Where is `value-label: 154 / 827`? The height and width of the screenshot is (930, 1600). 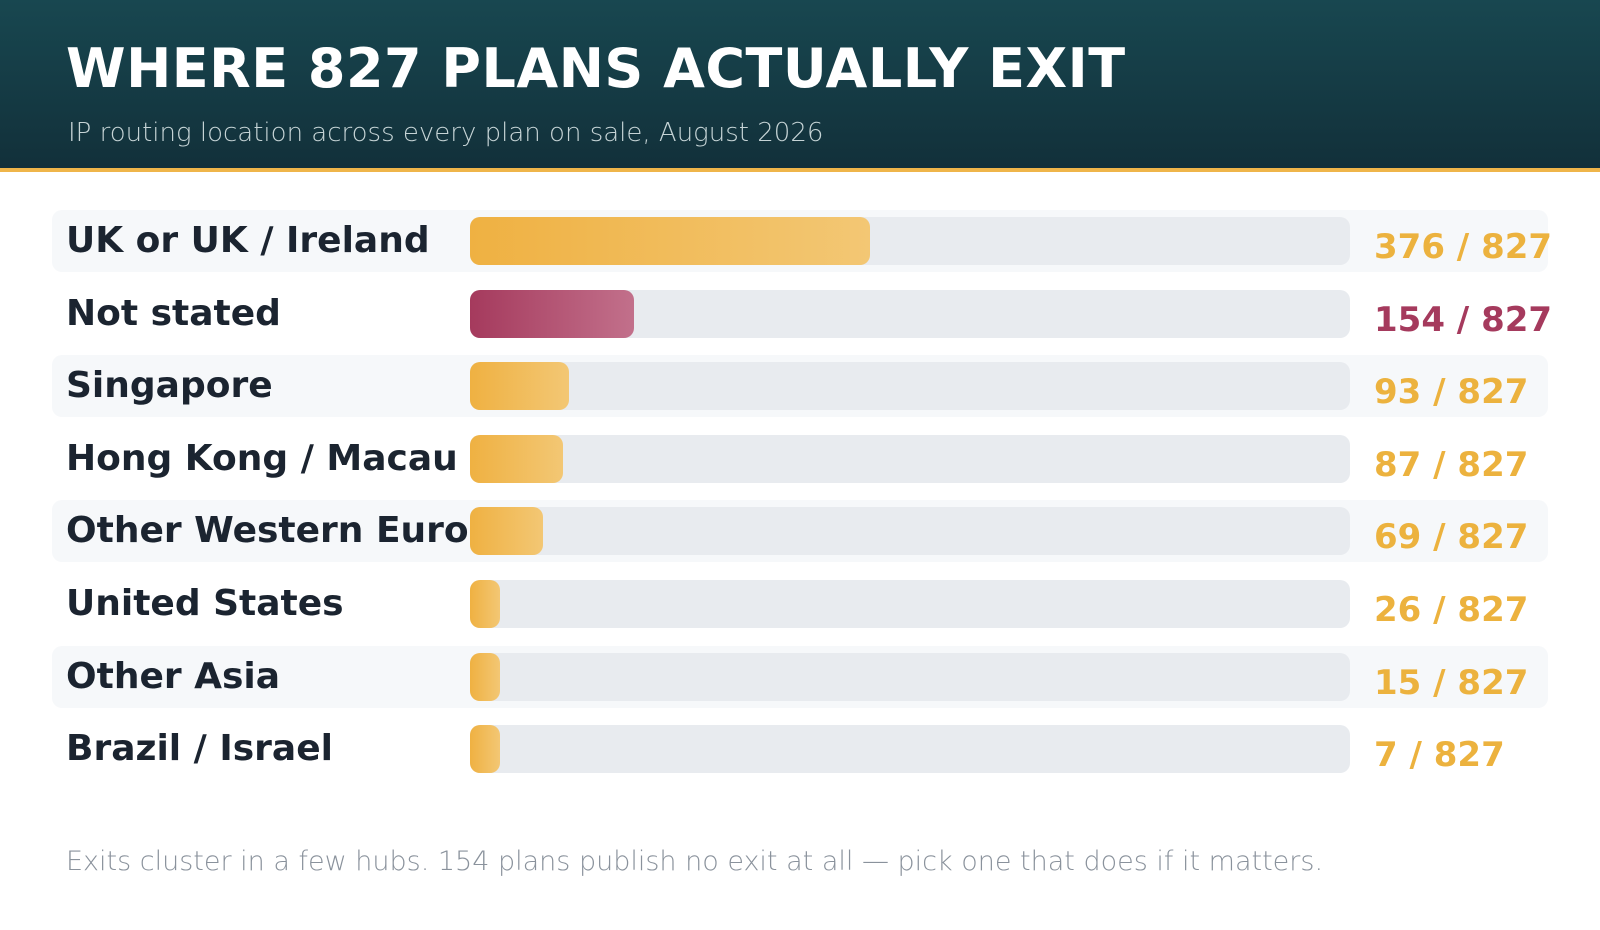
value-label: 154 / 827 is located at coordinates (1463, 319).